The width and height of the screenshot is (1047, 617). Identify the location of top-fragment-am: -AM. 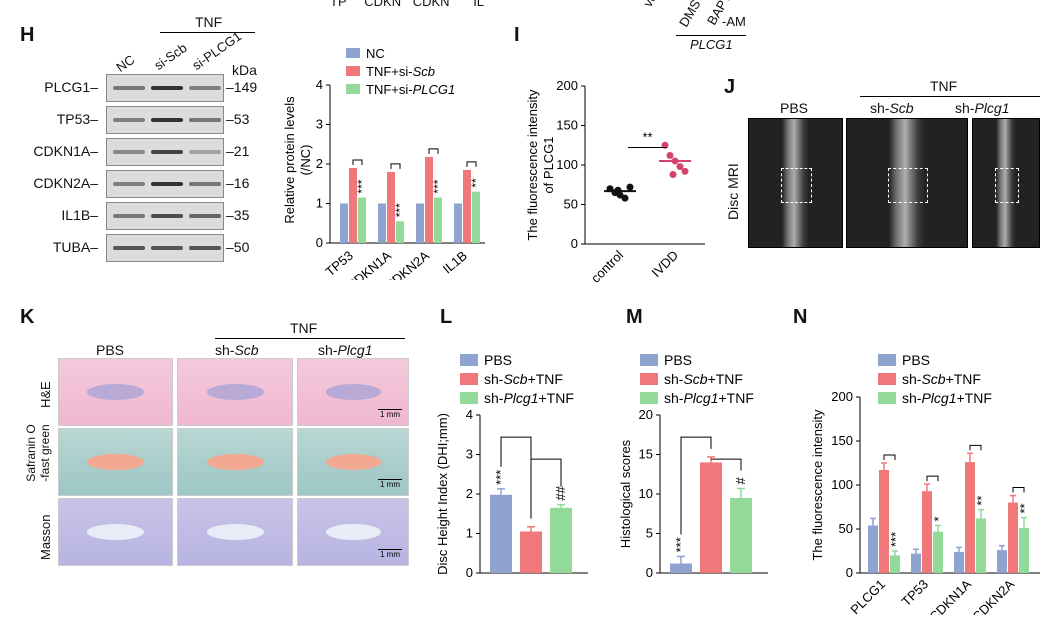
(734, 21).